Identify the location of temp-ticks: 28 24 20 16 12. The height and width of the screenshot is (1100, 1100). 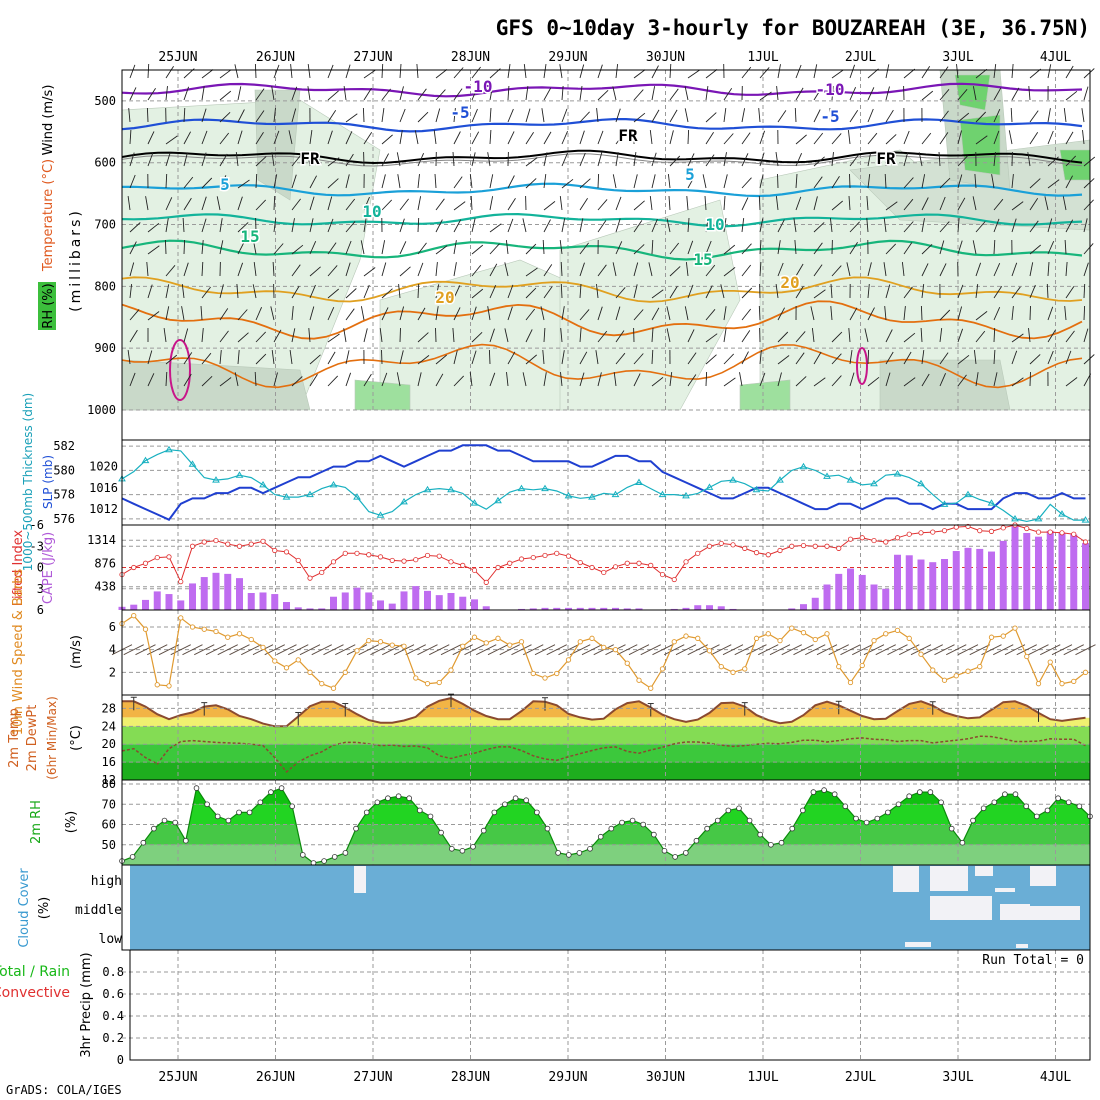
(109, 744).